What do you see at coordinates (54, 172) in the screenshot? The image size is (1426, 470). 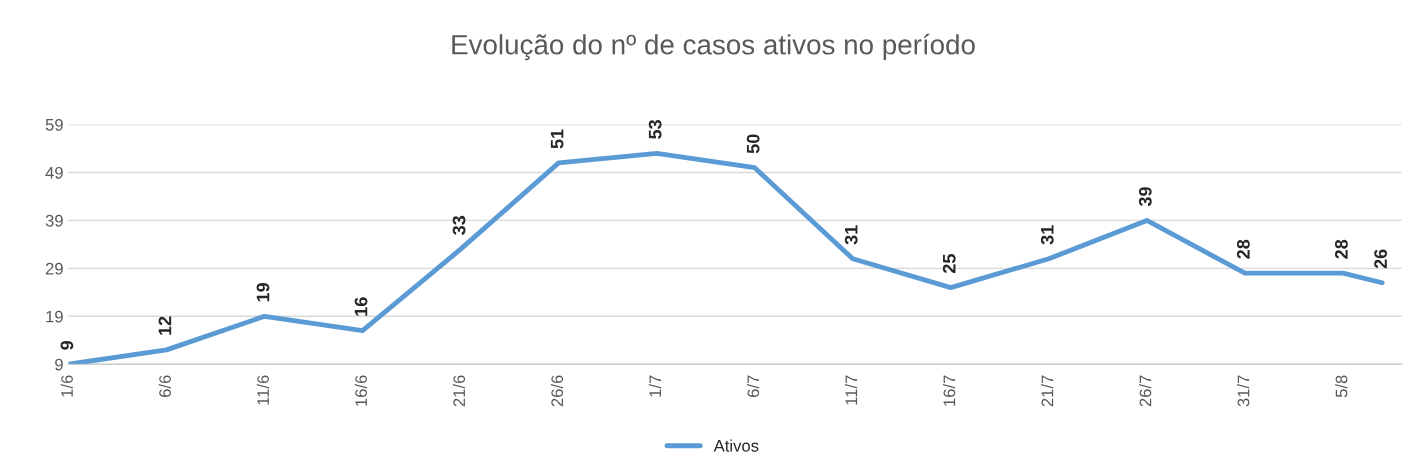 I see `y-tick-label: 49` at bounding box center [54, 172].